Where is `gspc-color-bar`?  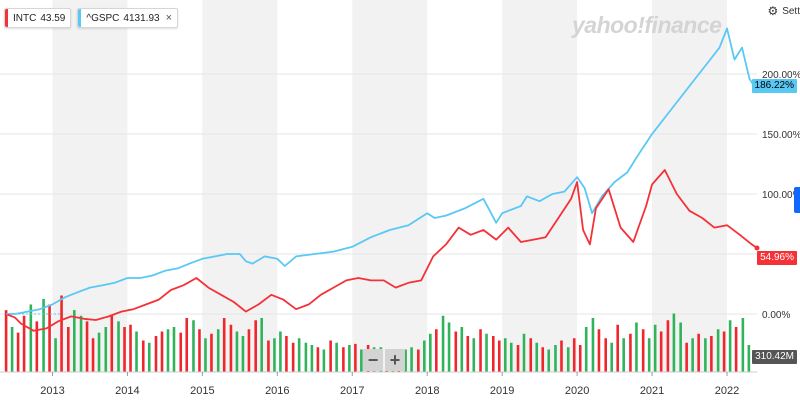 gspc-color-bar is located at coordinates (80, 18).